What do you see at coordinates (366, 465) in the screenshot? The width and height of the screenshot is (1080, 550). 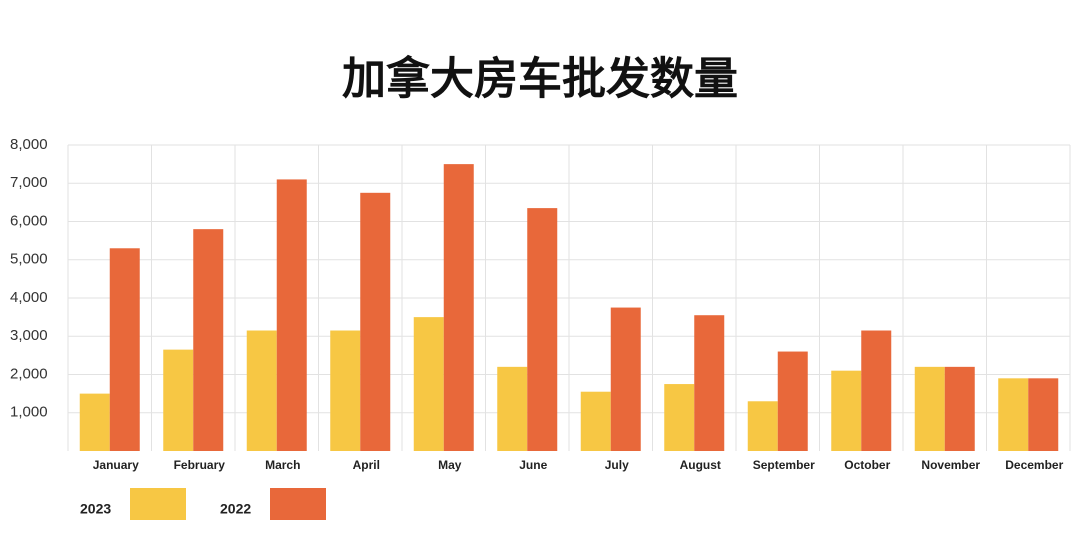 I see `x-tick-label: April` at bounding box center [366, 465].